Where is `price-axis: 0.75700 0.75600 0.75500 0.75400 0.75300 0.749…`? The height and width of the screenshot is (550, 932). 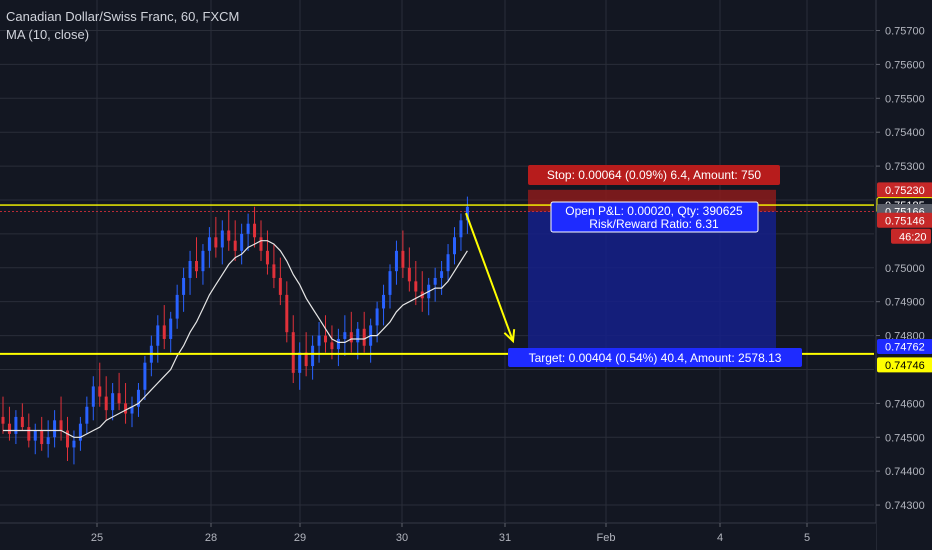 price-axis: 0.75700 0.75600 0.75500 0.75400 0.75300 0.749… is located at coordinates (903, 275).